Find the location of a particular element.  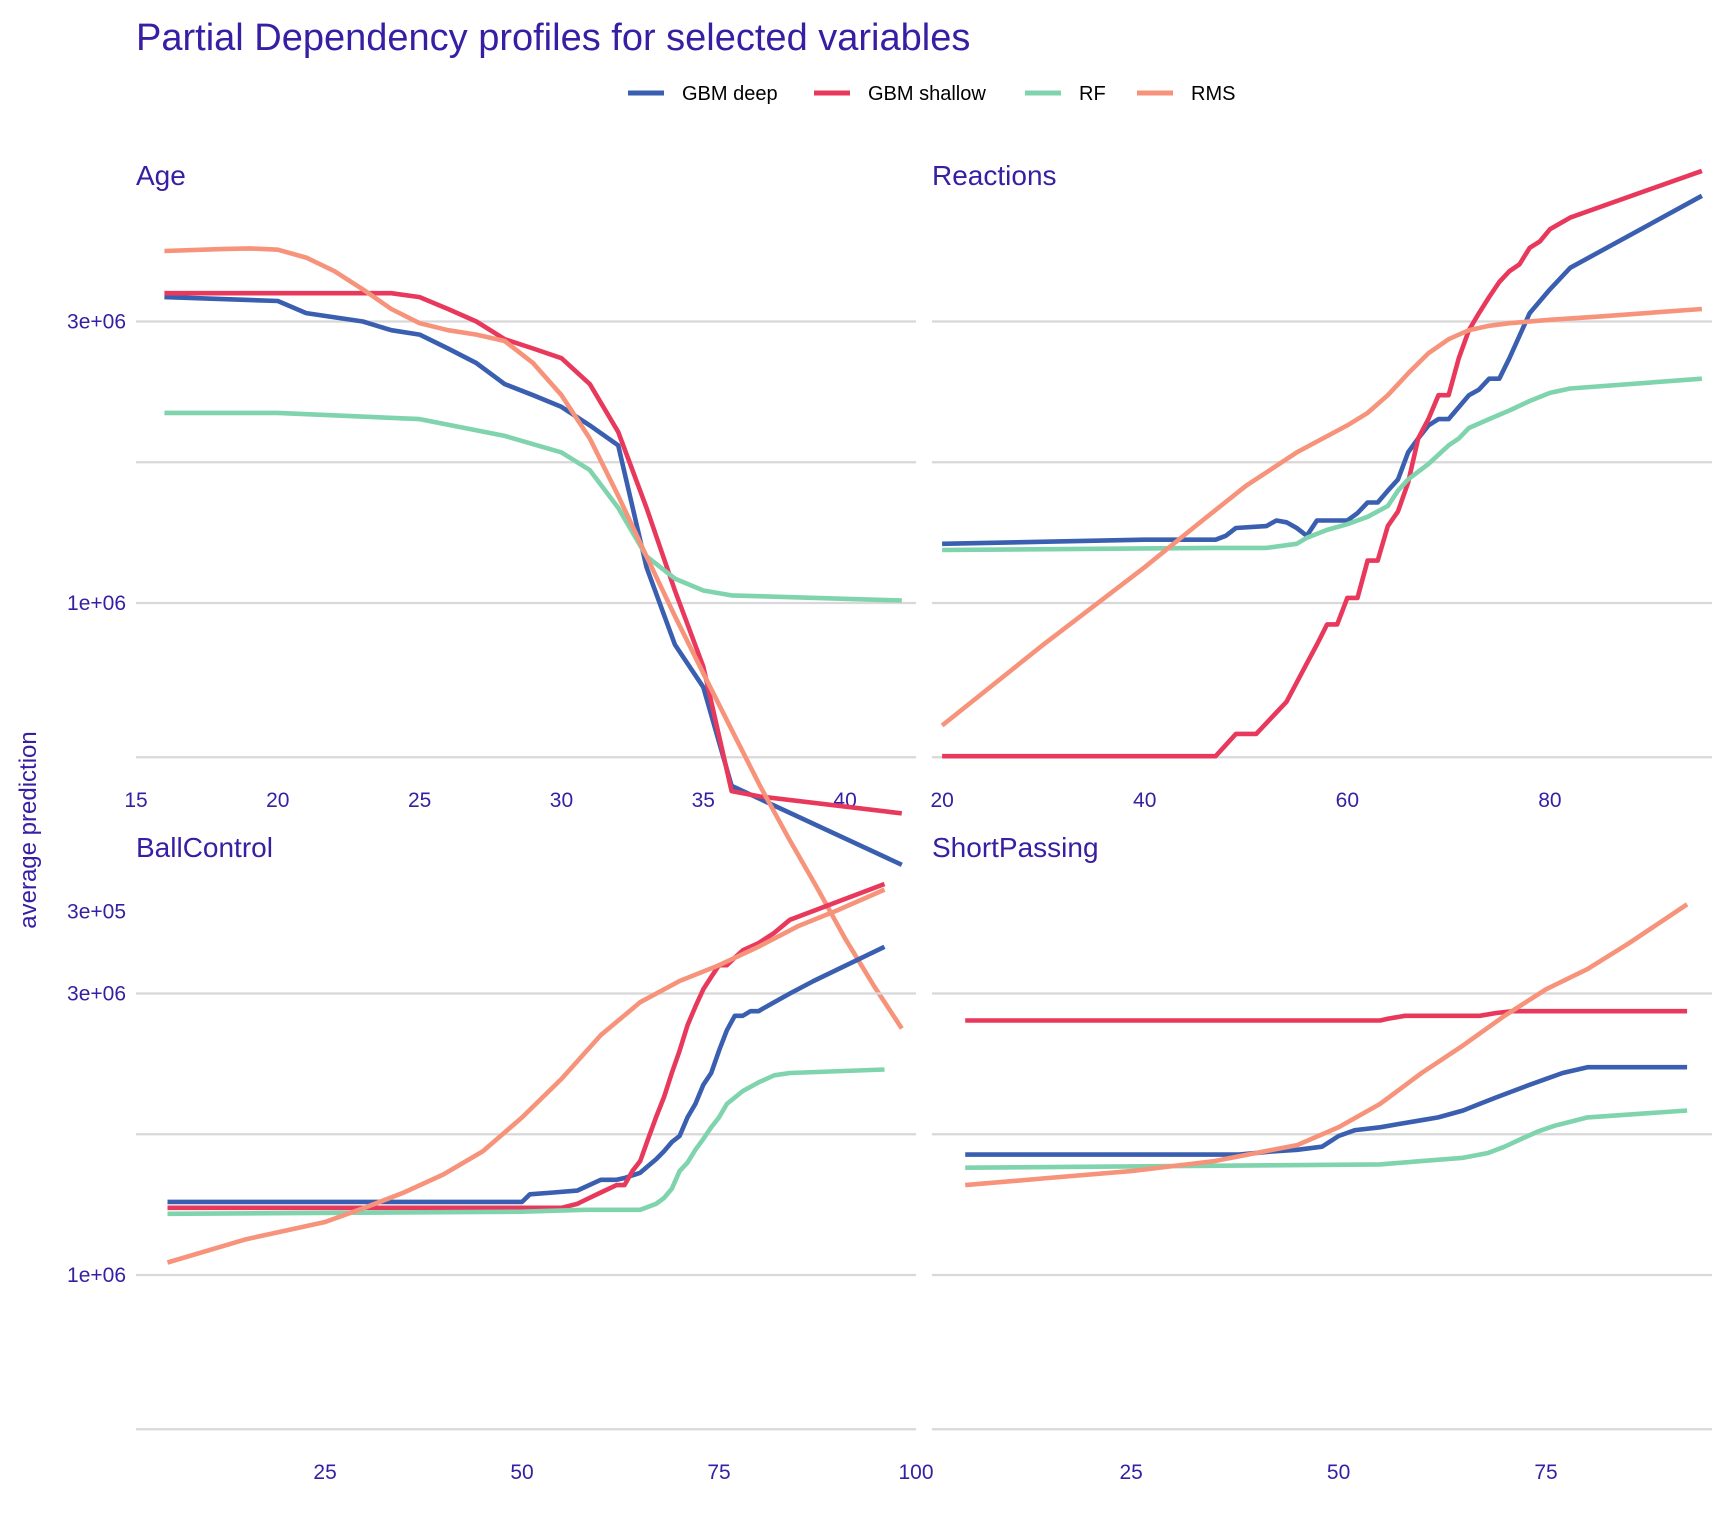

legend-label-rms: RMS is located at coordinates (1213, 94).